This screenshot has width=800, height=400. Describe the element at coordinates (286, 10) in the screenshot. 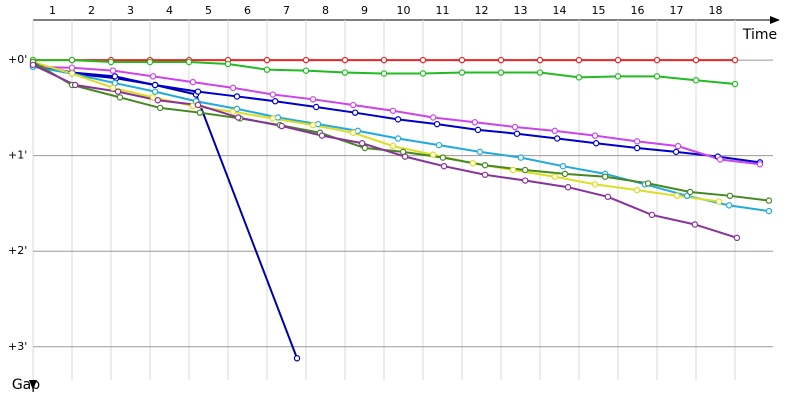

I see `x-tick-label: 7` at that location.